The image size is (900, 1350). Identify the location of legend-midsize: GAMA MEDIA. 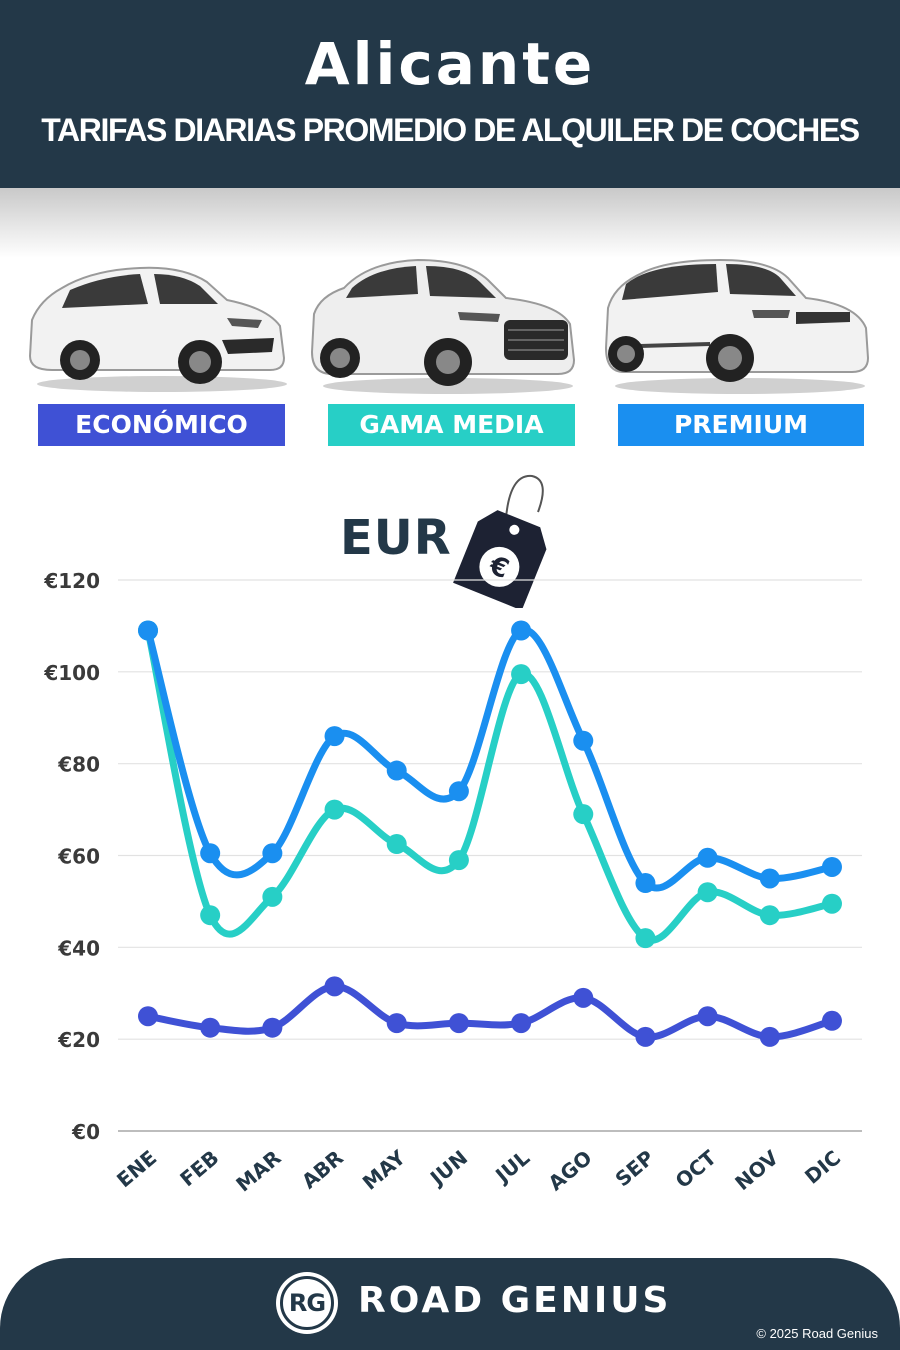
(451, 425).